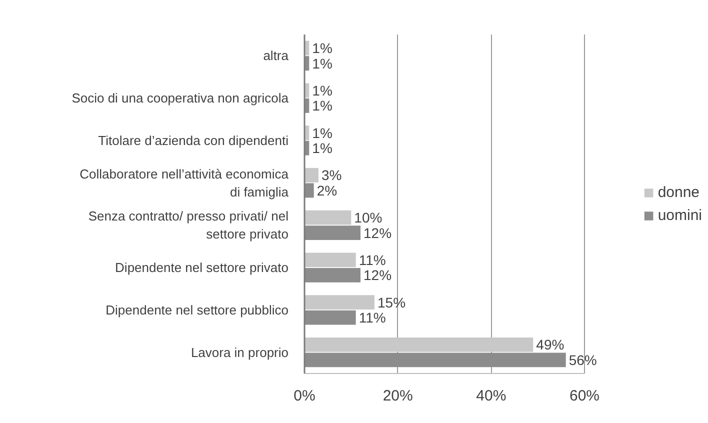 This screenshot has height=423, width=708. Describe the element at coordinates (185, 183) in the screenshot. I see `y-tick-label: Collaboratore nell’attività economica di famiglia` at that location.